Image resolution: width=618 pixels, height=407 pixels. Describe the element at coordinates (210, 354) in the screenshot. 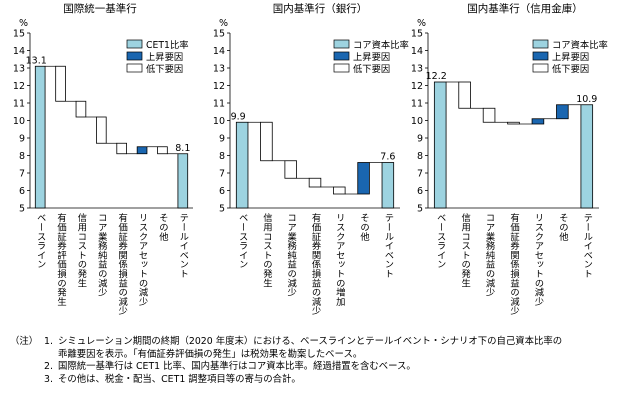

I see `note-1-text-b: 乖離要因を表示。「有価証券評価損の発生」は税効果を勘案したベース。` at that location.